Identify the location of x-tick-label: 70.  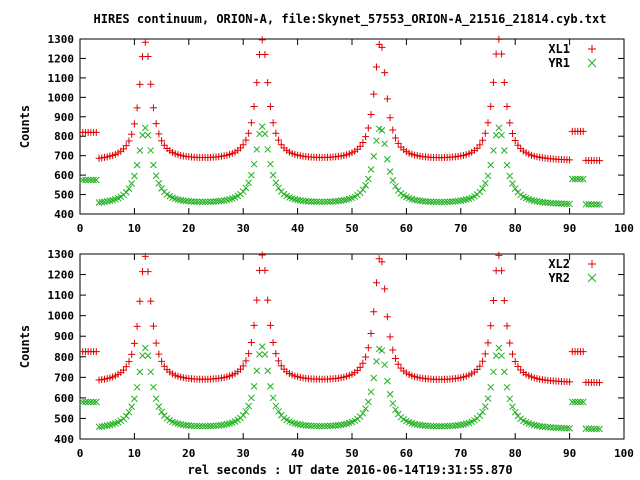
(460, 228).